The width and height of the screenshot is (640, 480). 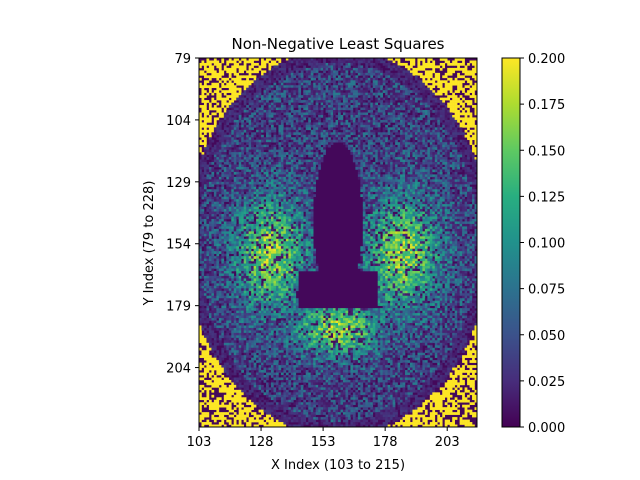 I want to click on y-axis-label: Y Index (79 to 228), so click(x=149, y=244).